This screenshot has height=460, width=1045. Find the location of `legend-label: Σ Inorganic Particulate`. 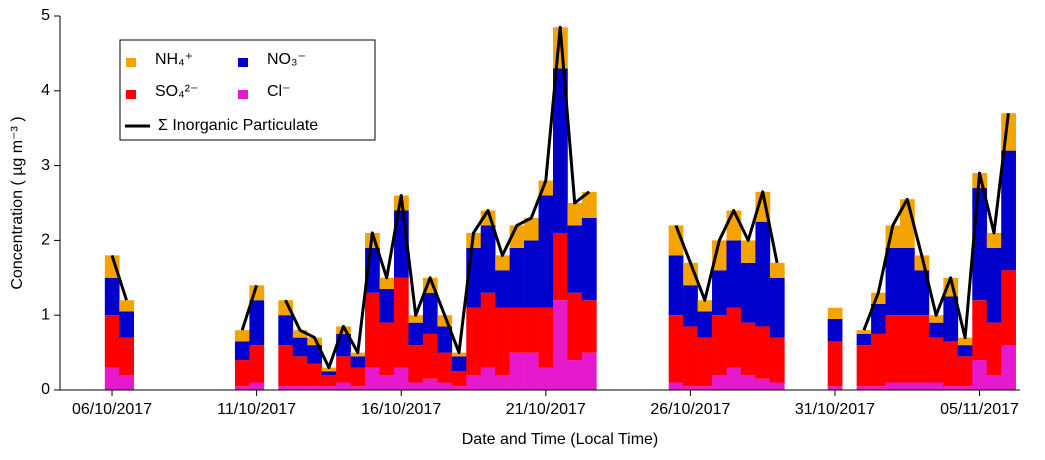

legend-label: Σ Inorganic Particulate is located at coordinates (238, 125).